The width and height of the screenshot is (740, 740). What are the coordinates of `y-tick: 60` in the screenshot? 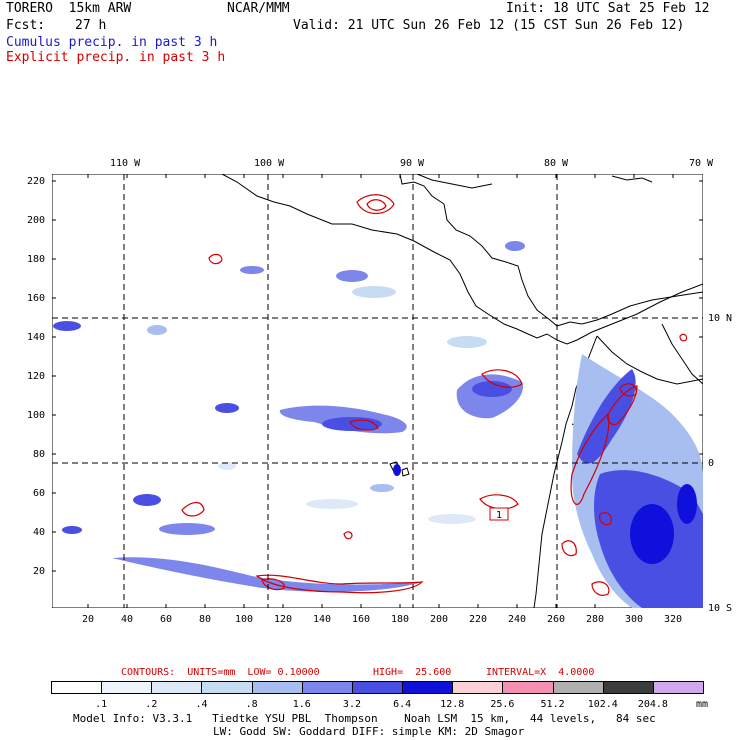 It's located at (39, 493).